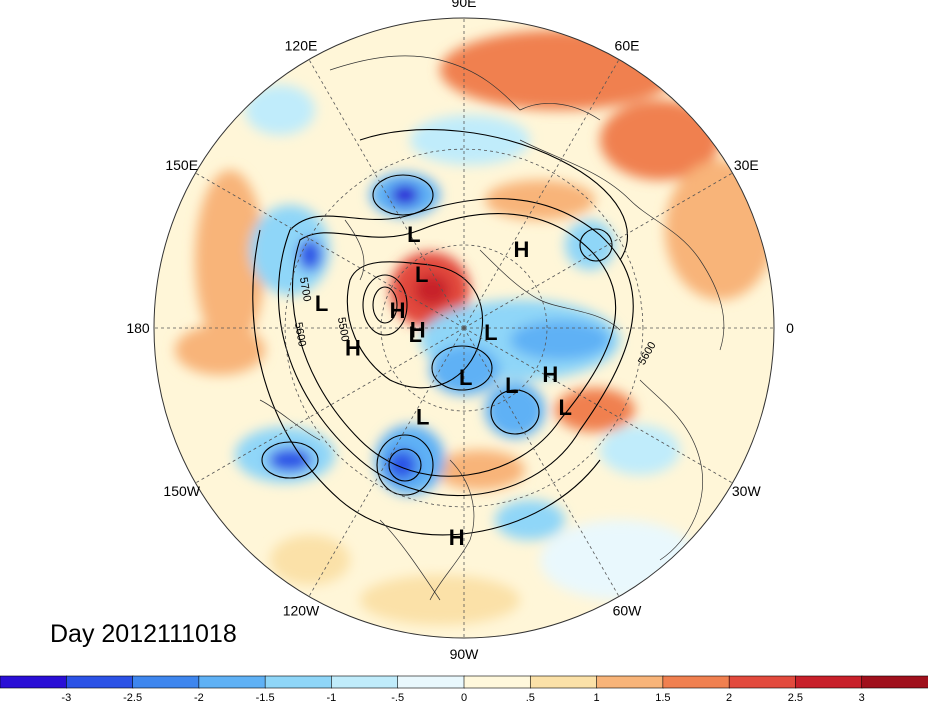 The image size is (928, 702). What do you see at coordinates (530, 697) in the screenshot?
I see `colorbar-tick-label: .5` at bounding box center [530, 697].